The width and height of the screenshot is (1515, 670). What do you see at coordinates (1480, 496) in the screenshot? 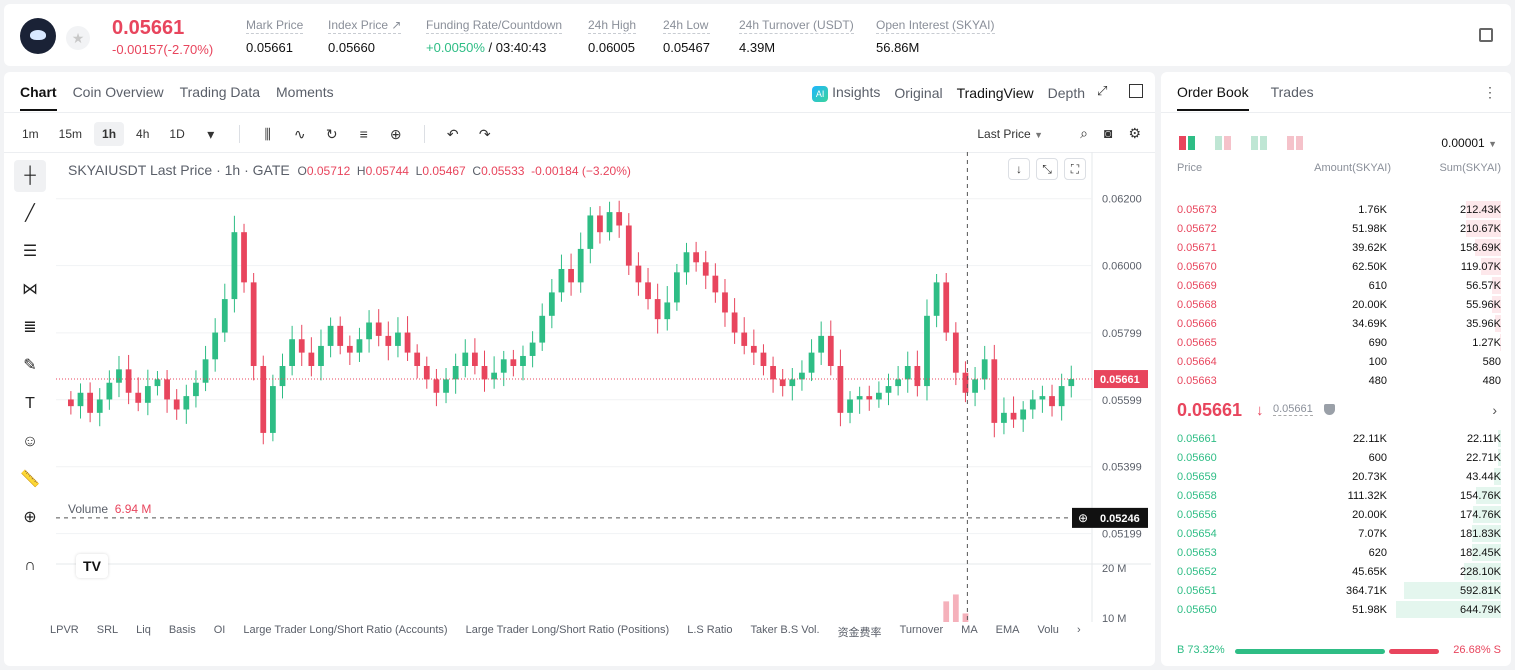
I see `bid-sum: 154.76K` at bounding box center [1480, 496].